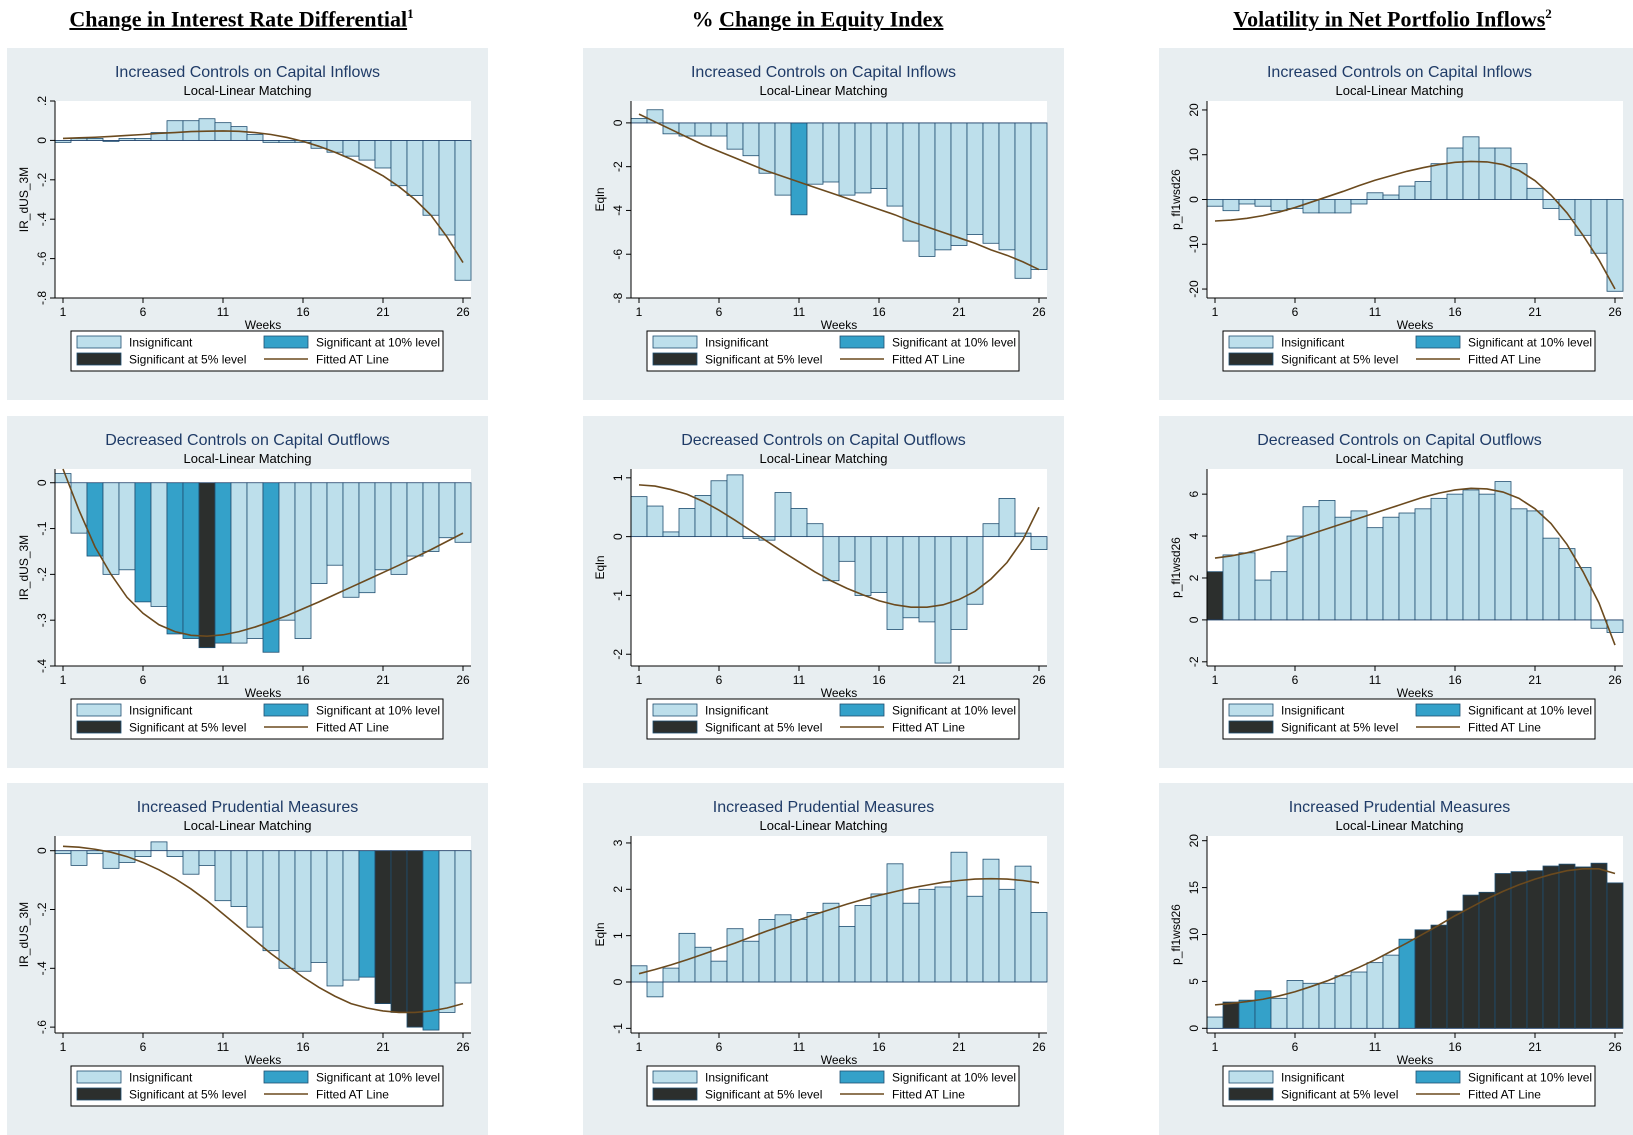  What do you see at coordinates (1295, 312) in the screenshot?
I see `x-tick-label: 6` at bounding box center [1295, 312].